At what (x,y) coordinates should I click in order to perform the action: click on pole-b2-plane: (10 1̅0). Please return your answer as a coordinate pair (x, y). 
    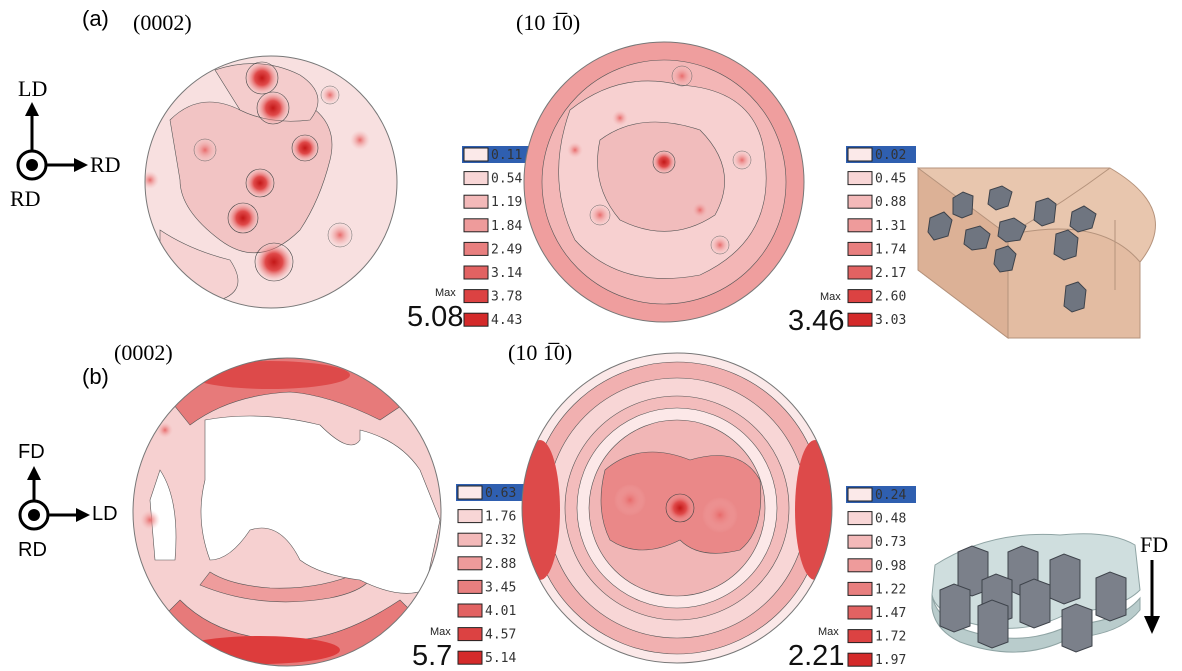
    Looking at the image, I should click on (540, 352).